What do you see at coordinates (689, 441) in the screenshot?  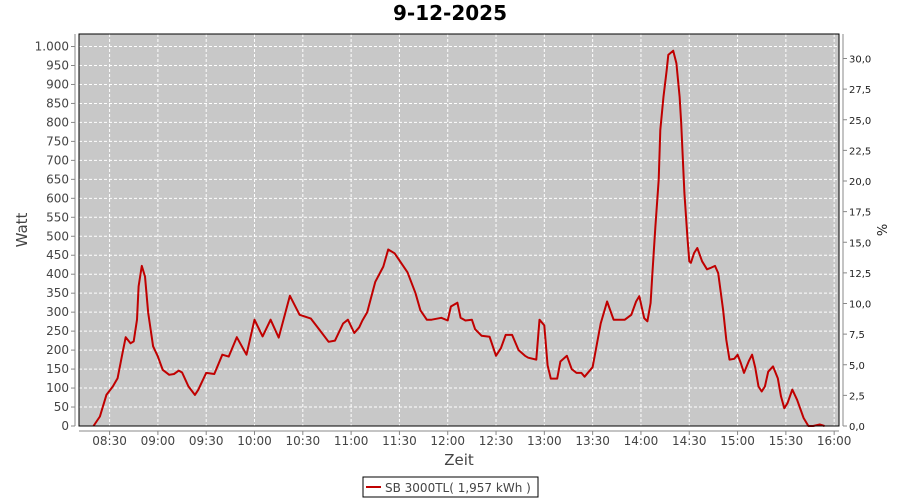 I see `x-tick-label: 14:30` at bounding box center [689, 441].